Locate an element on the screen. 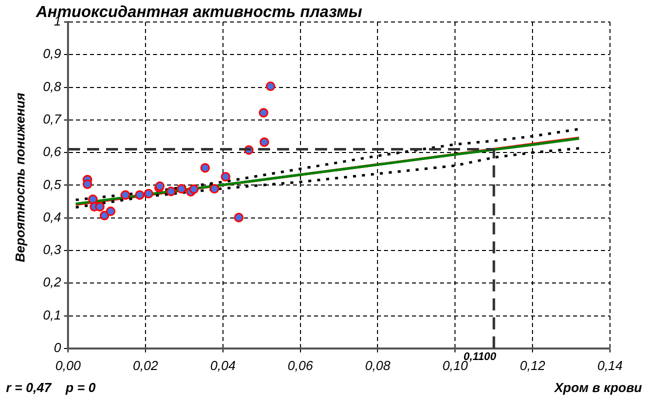 This screenshot has width=650, height=404. y-tick-label: 0,5 is located at coordinates (52, 184).